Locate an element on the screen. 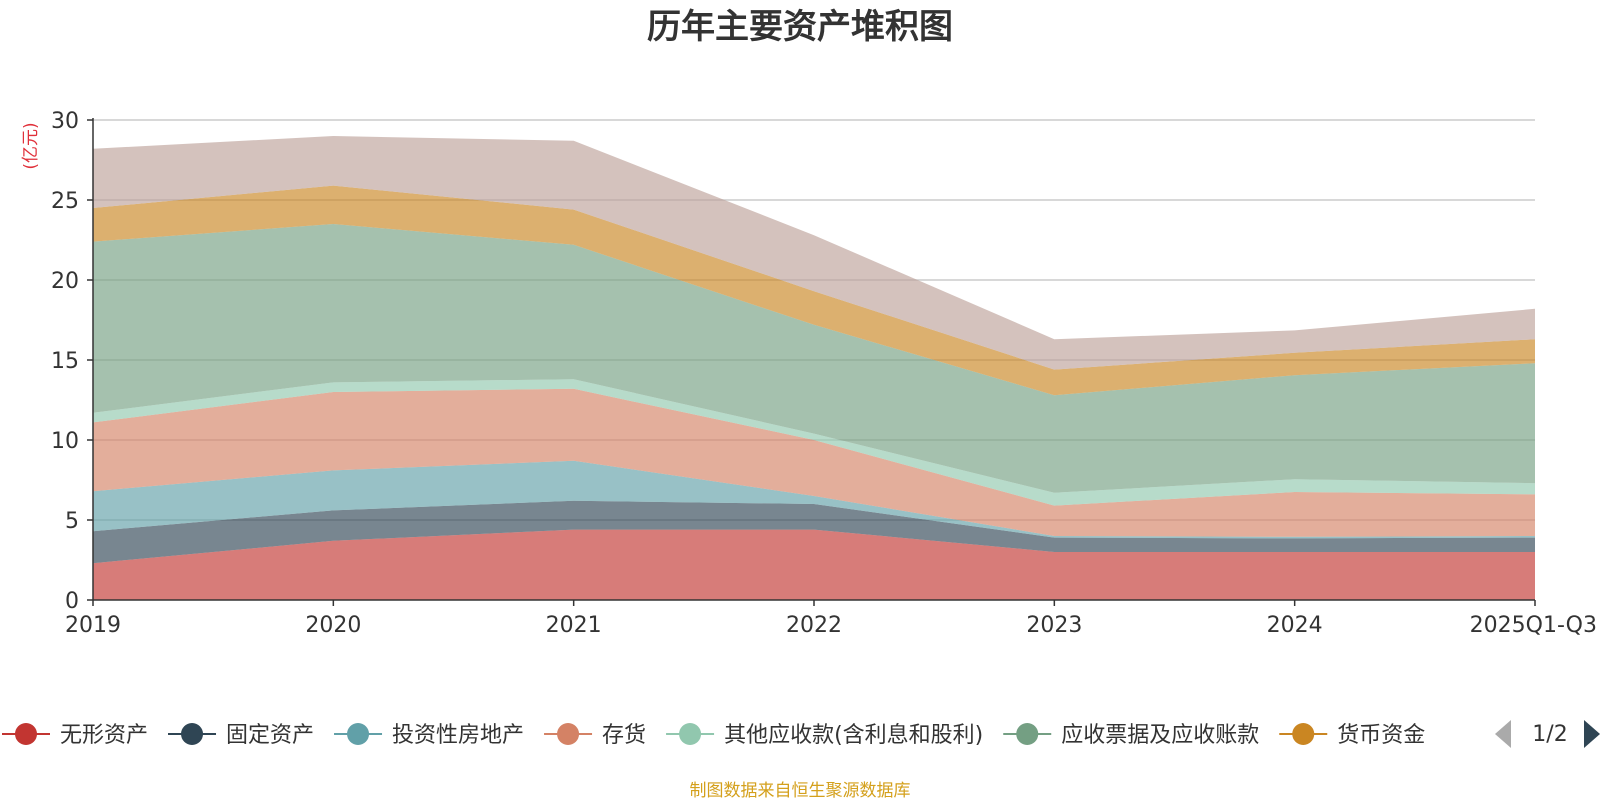 This screenshot has height=801, width=1600. legend-item-1: 固定资产 is located at coordinates (241, 735).